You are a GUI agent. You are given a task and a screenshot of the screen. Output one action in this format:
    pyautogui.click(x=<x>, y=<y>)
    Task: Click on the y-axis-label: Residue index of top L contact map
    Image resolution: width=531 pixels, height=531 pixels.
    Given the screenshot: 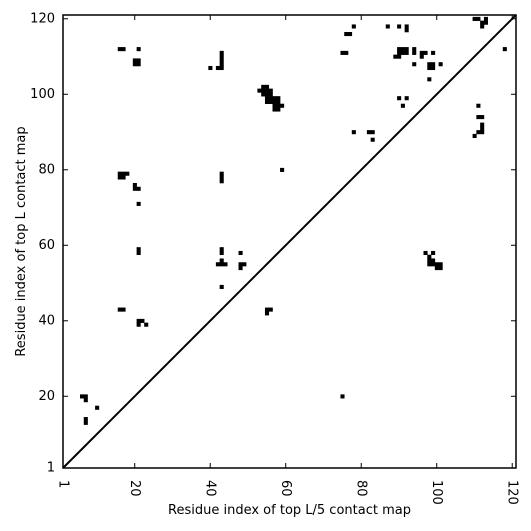 What is the action you would take?
    pyautogui.click(x=21, y=241)
    